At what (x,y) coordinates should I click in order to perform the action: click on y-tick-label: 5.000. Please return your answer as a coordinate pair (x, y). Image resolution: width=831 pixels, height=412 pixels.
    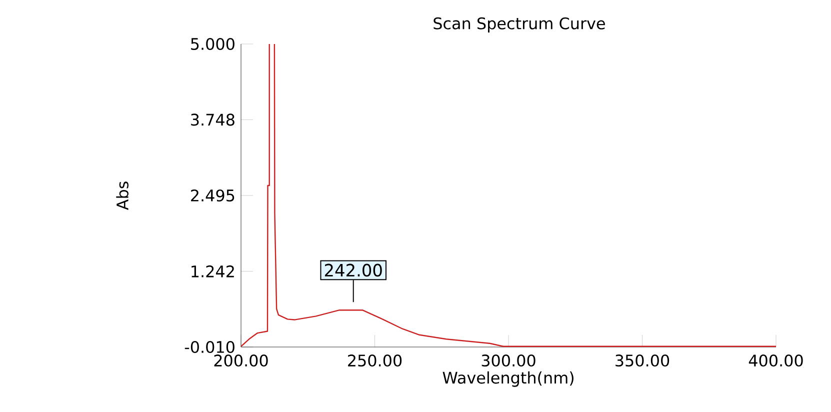
    Looking at the image, I should click on (212, 44).